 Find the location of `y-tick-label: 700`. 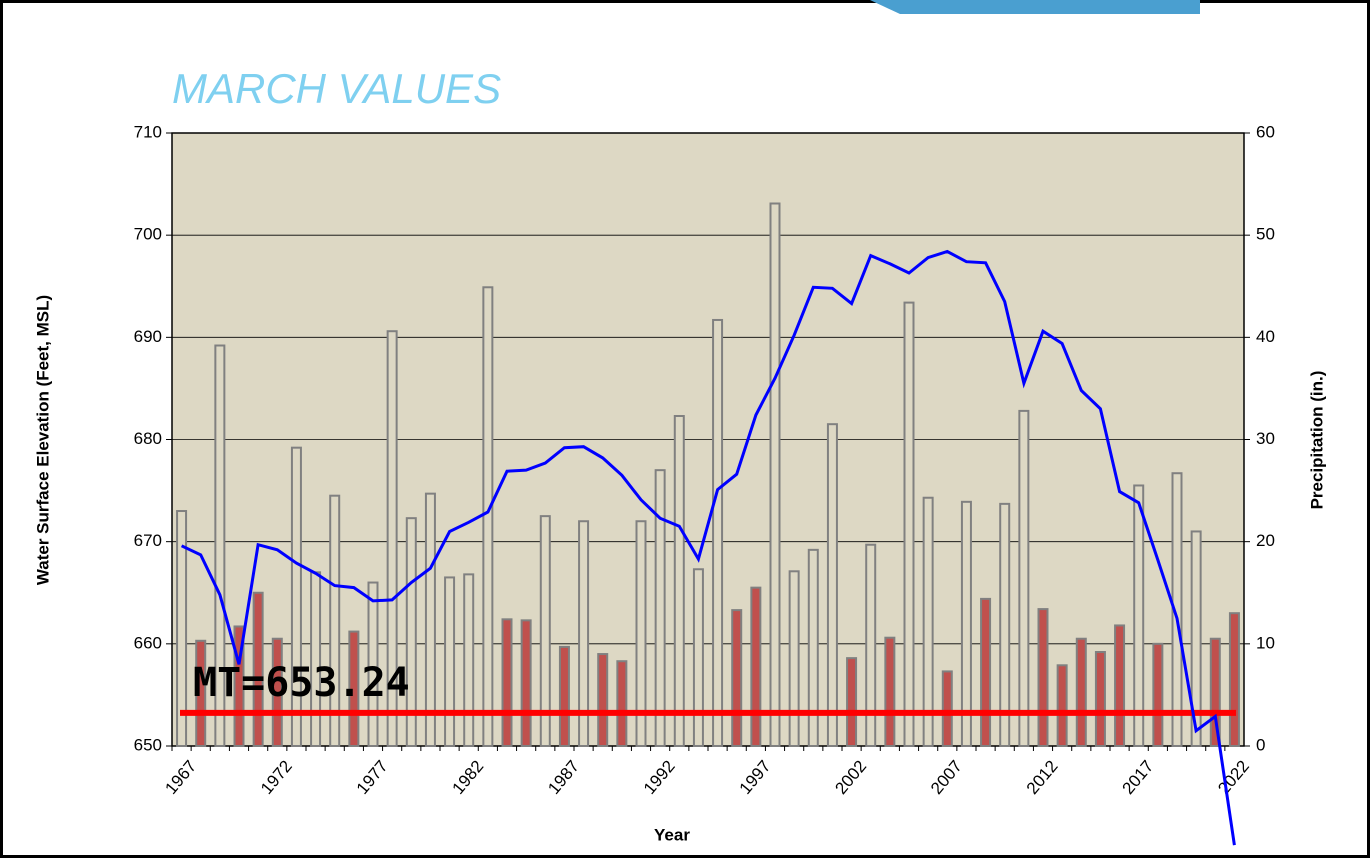

y-tick-label: 700 is located at coordinates (148, 234).